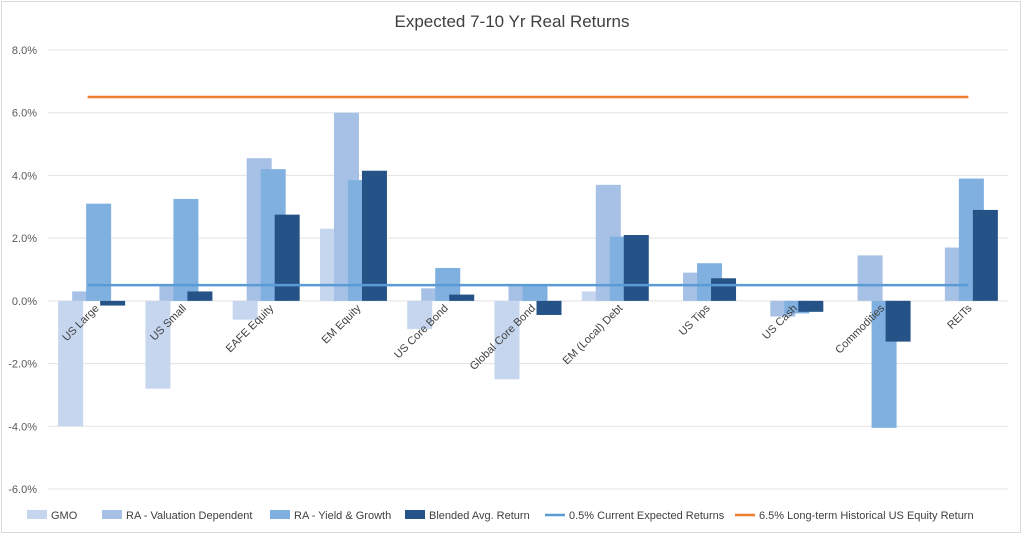  I want to click on legend-entry: 0.5% Current Expected Returns, so click(647, 516).